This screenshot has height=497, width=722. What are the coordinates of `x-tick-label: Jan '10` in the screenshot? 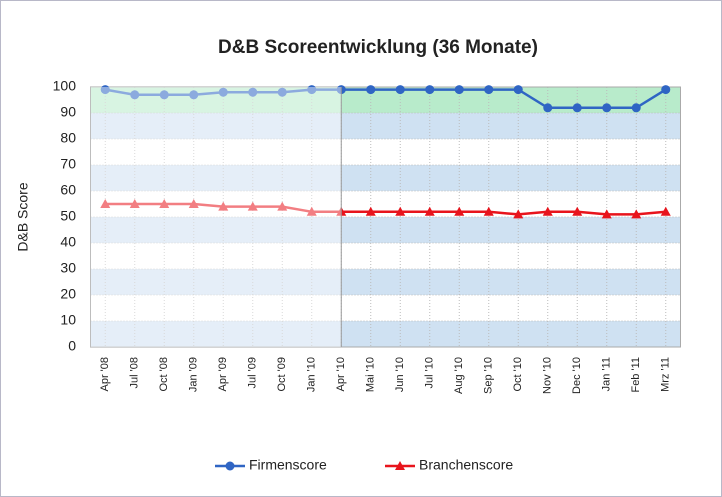 It's located at (312, 374).